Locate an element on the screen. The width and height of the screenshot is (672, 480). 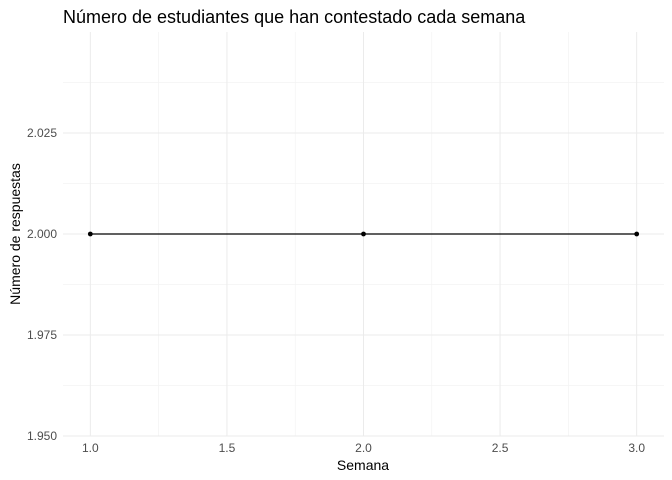
y-tick-label: 1.950 is located at coordinates (42, 436).